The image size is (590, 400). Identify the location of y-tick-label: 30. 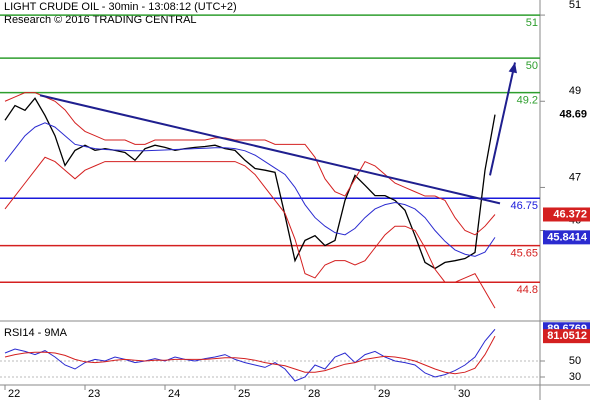
(575, 377).